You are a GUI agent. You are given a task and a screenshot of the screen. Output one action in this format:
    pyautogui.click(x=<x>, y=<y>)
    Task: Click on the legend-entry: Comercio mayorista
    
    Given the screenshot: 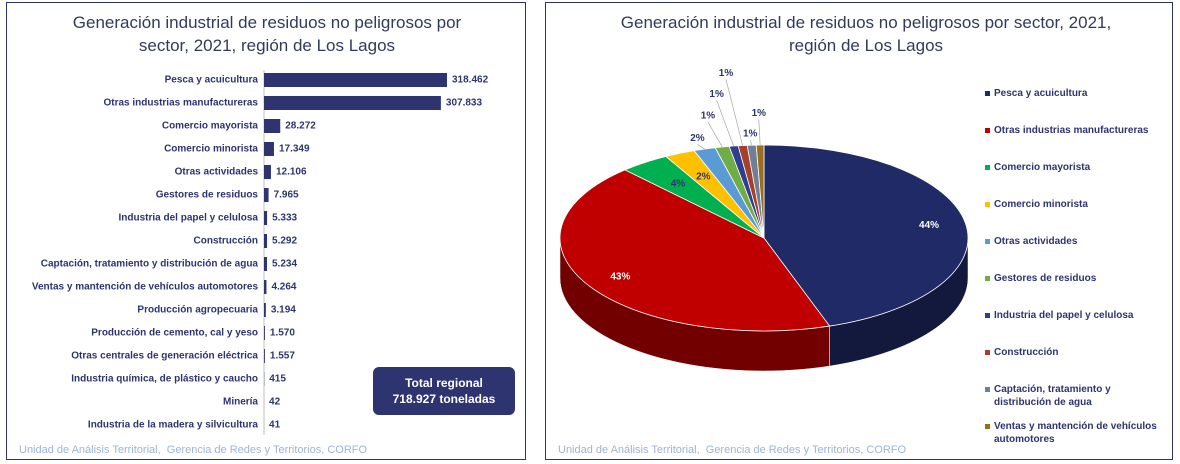 What is the action you would take?
    pyautogui.click(x=1074, y=167)
    